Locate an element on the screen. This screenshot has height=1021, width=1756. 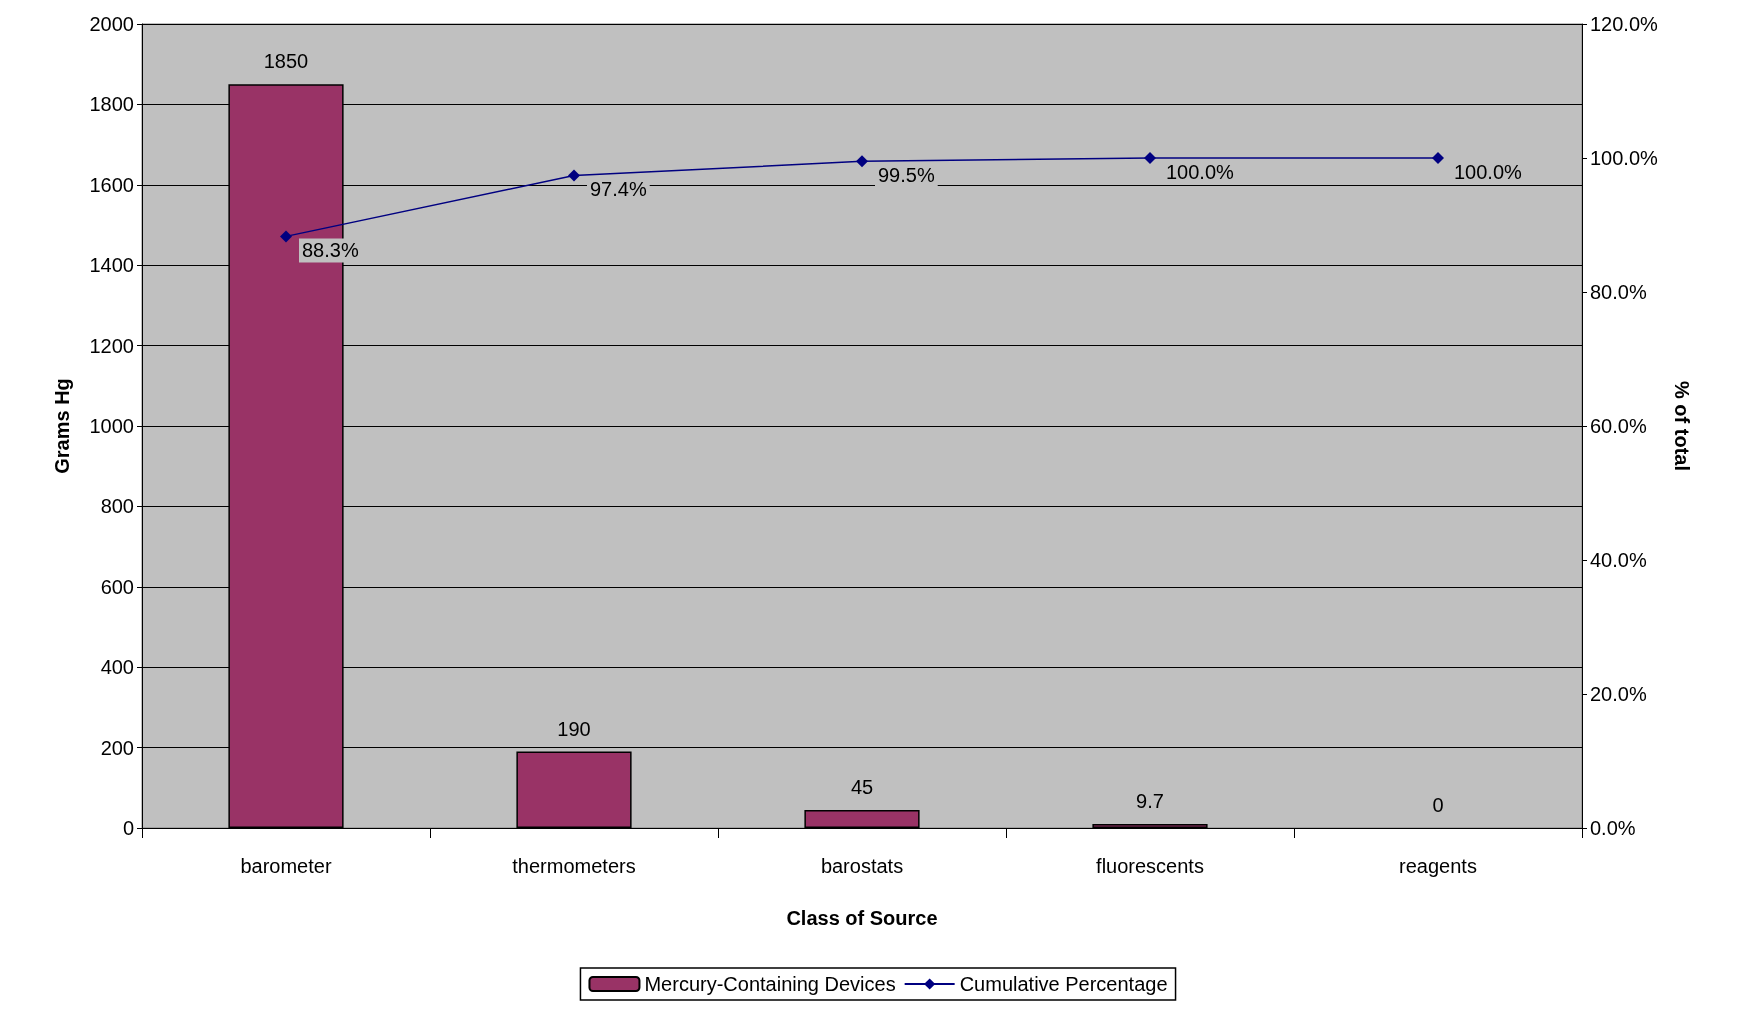
y-tick-label: 1400 is located at coordinates (111, 265).